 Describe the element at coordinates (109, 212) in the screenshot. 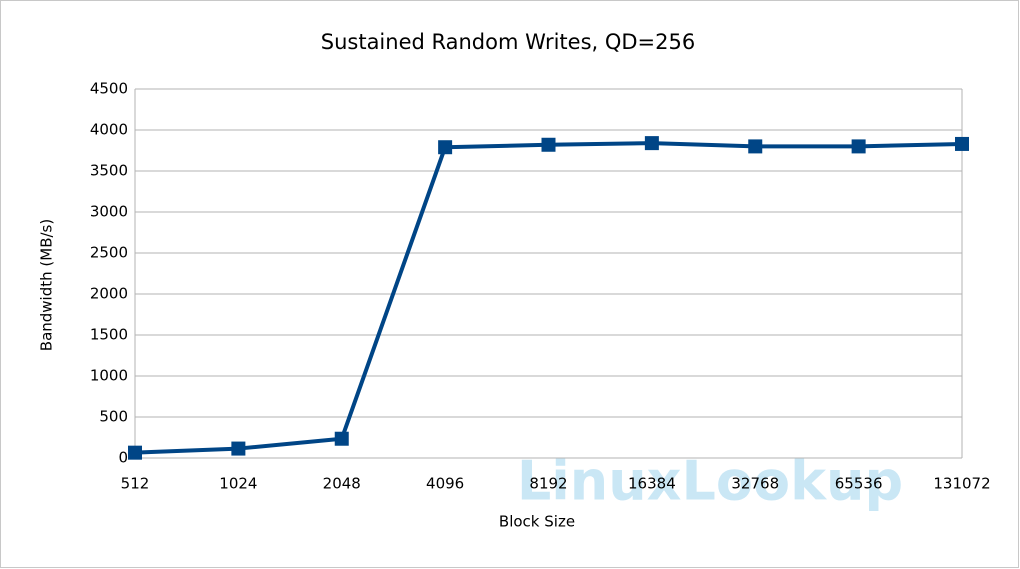

I see `y-tick-label: 3000` at that location.